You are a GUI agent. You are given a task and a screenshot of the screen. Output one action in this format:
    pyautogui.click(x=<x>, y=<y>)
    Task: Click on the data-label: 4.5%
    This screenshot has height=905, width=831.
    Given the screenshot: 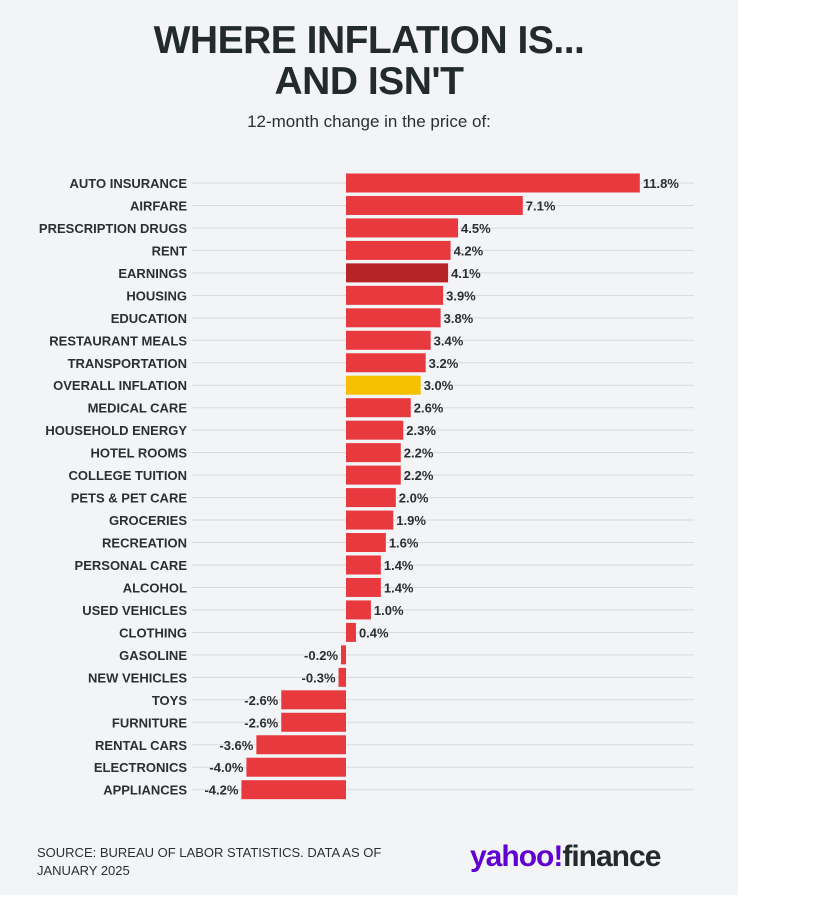 What is the action you would take?
    pyautogui.click(x=476, y=228)
    